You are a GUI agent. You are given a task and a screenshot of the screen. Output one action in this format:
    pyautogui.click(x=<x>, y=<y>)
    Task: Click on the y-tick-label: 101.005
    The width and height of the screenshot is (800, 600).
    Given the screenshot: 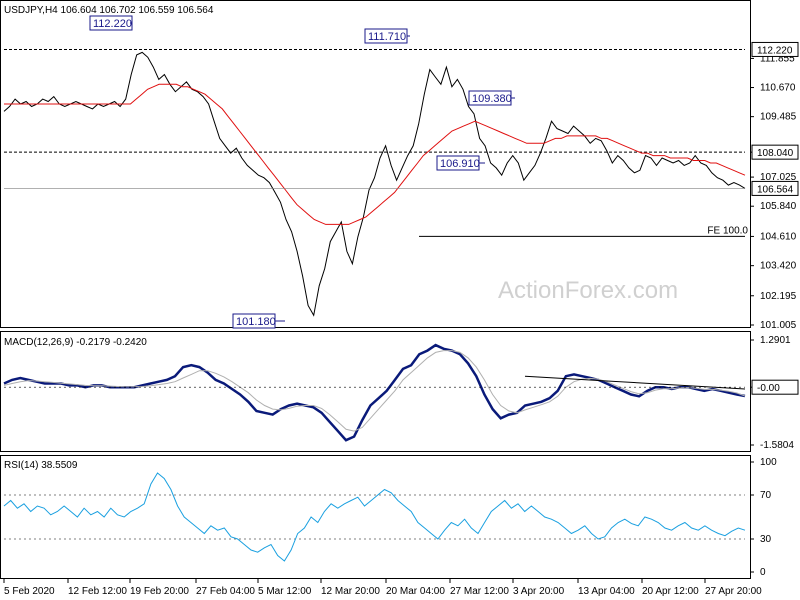 What is the action you would take?
    pyautogui.click(x=778, y=325)
    